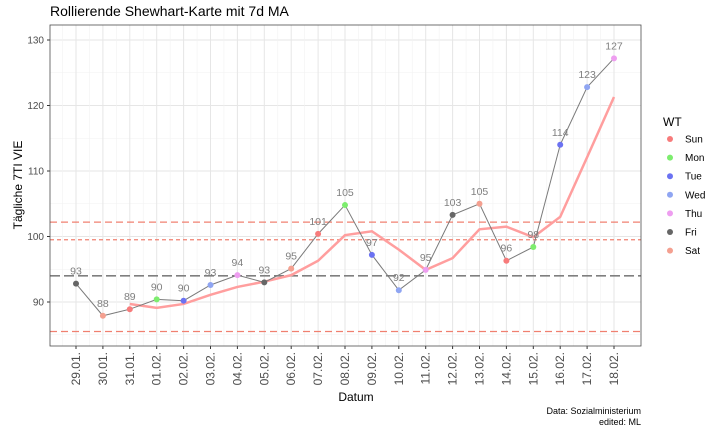 The height and width of the screenshot is (439, 724). I want to click on data-label: 114, so click(560, 133).